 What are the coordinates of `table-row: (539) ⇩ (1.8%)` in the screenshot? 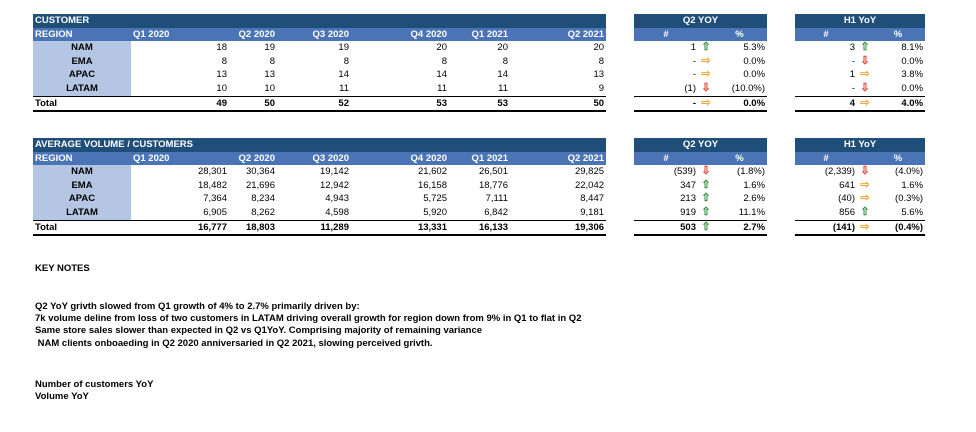 It's located at (700, 172).